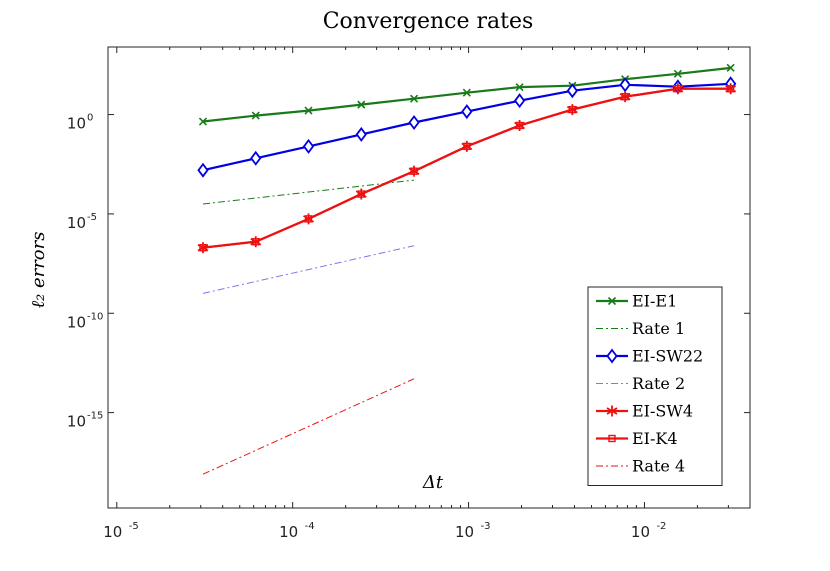  Describe the element at coordinates (310, 526) in the screenshot. I see `x-tick-exponent: -4` at that location.